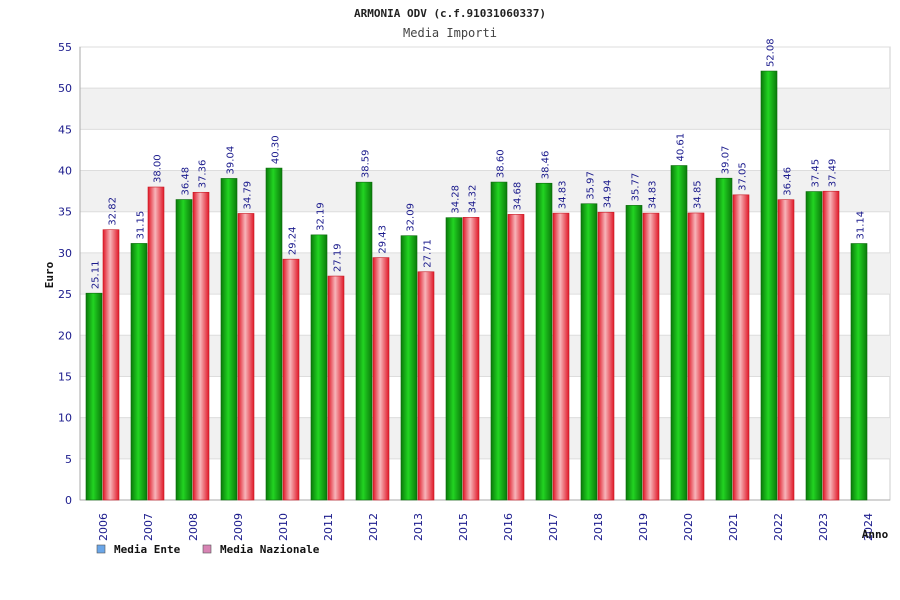 The height and width of the screenshot is (600, 900). Describe the element at coordinates (688, 527) in the screenshot. I see `x-tick-label: 2020` at that location.